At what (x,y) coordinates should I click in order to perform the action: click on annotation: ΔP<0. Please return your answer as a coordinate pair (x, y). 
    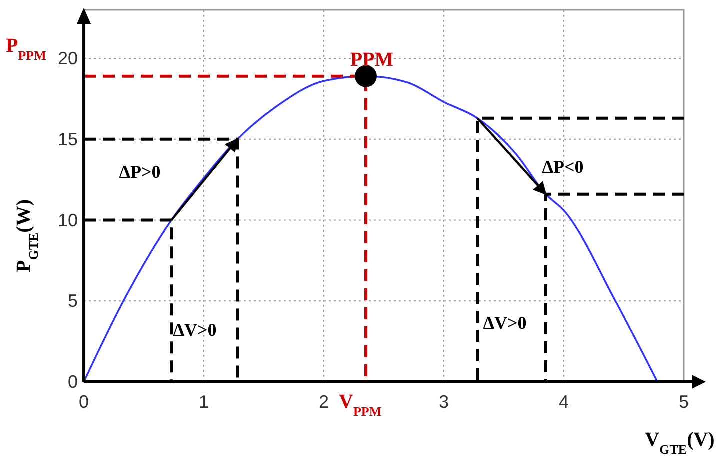
    Looking at the image, I should click on (563, 167).